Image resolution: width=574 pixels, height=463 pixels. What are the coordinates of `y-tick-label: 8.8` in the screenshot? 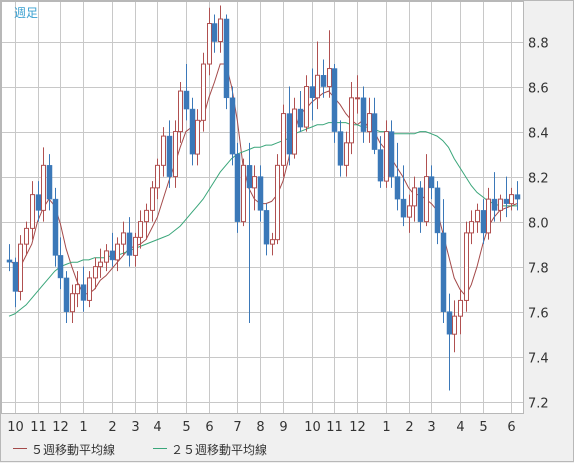 It's located at (538, 44).